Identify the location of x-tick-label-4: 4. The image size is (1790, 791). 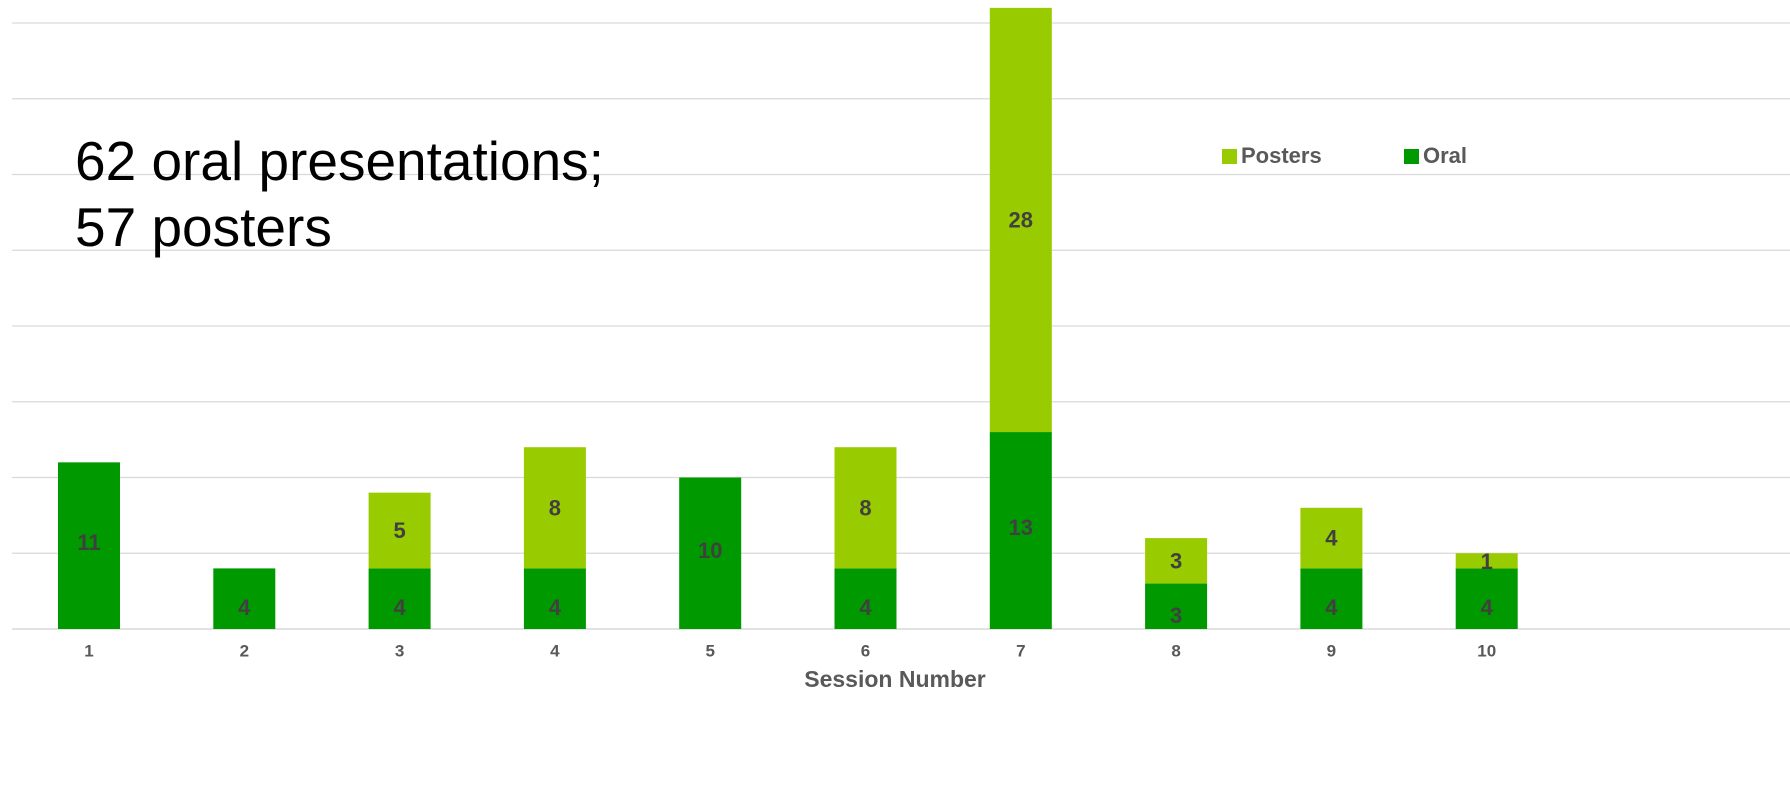
(555, 651).